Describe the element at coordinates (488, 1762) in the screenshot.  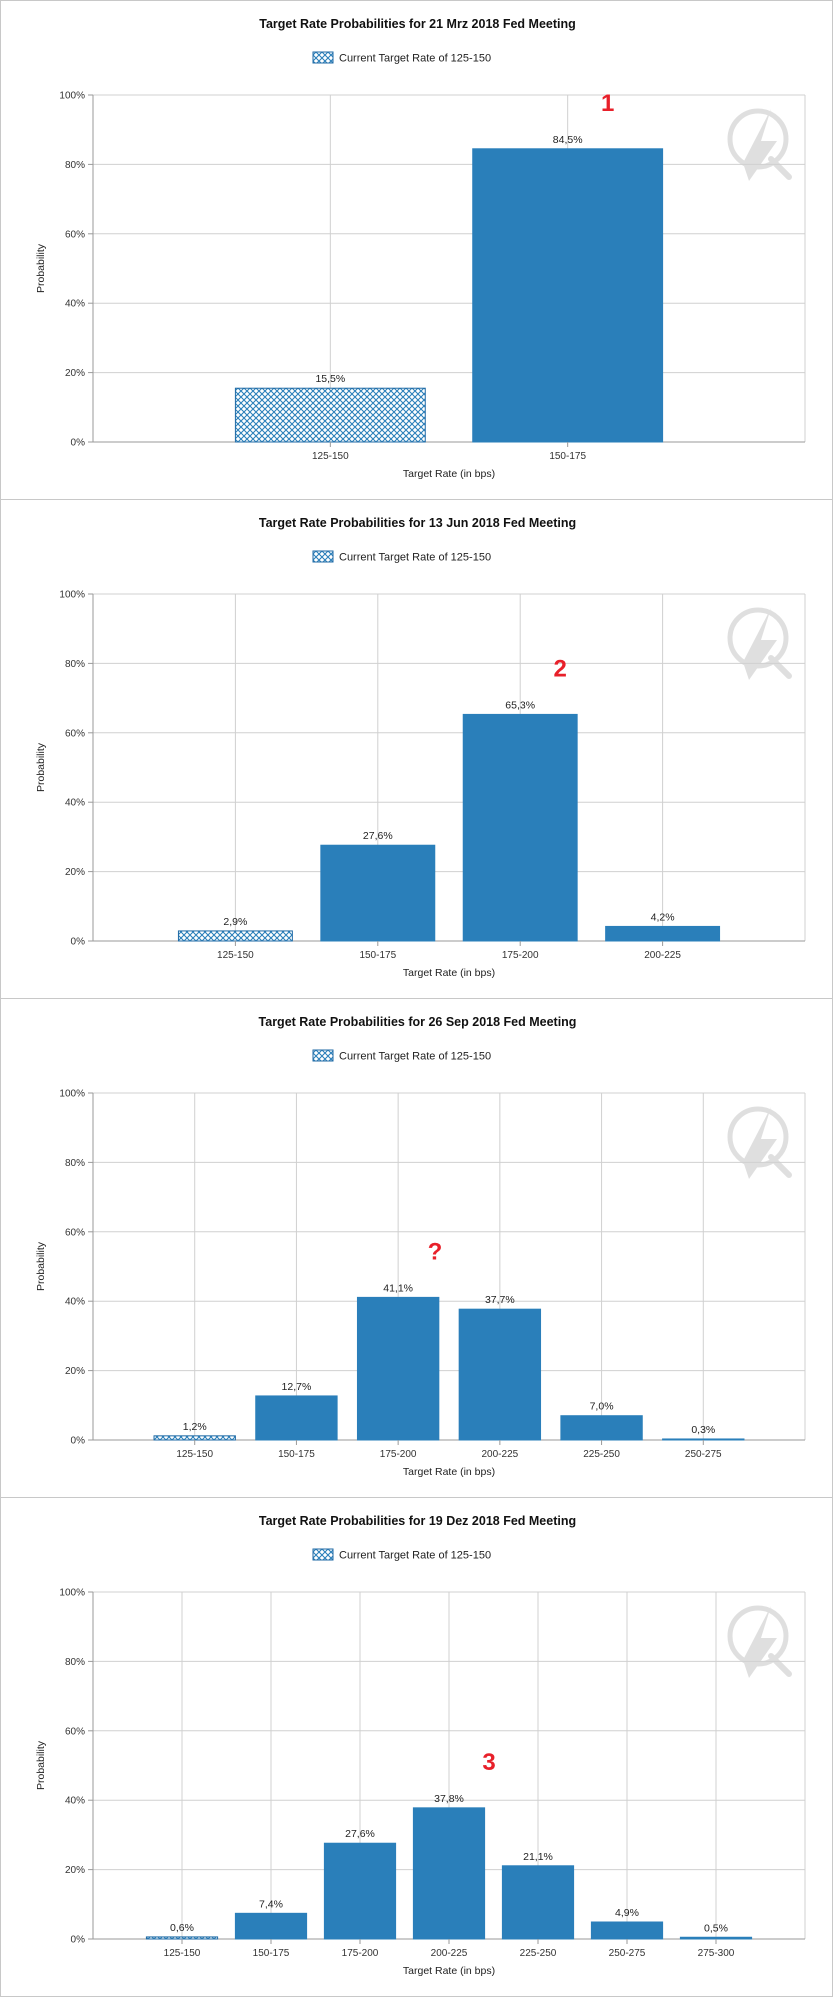
I see `annotation-marker: 3` at that location.